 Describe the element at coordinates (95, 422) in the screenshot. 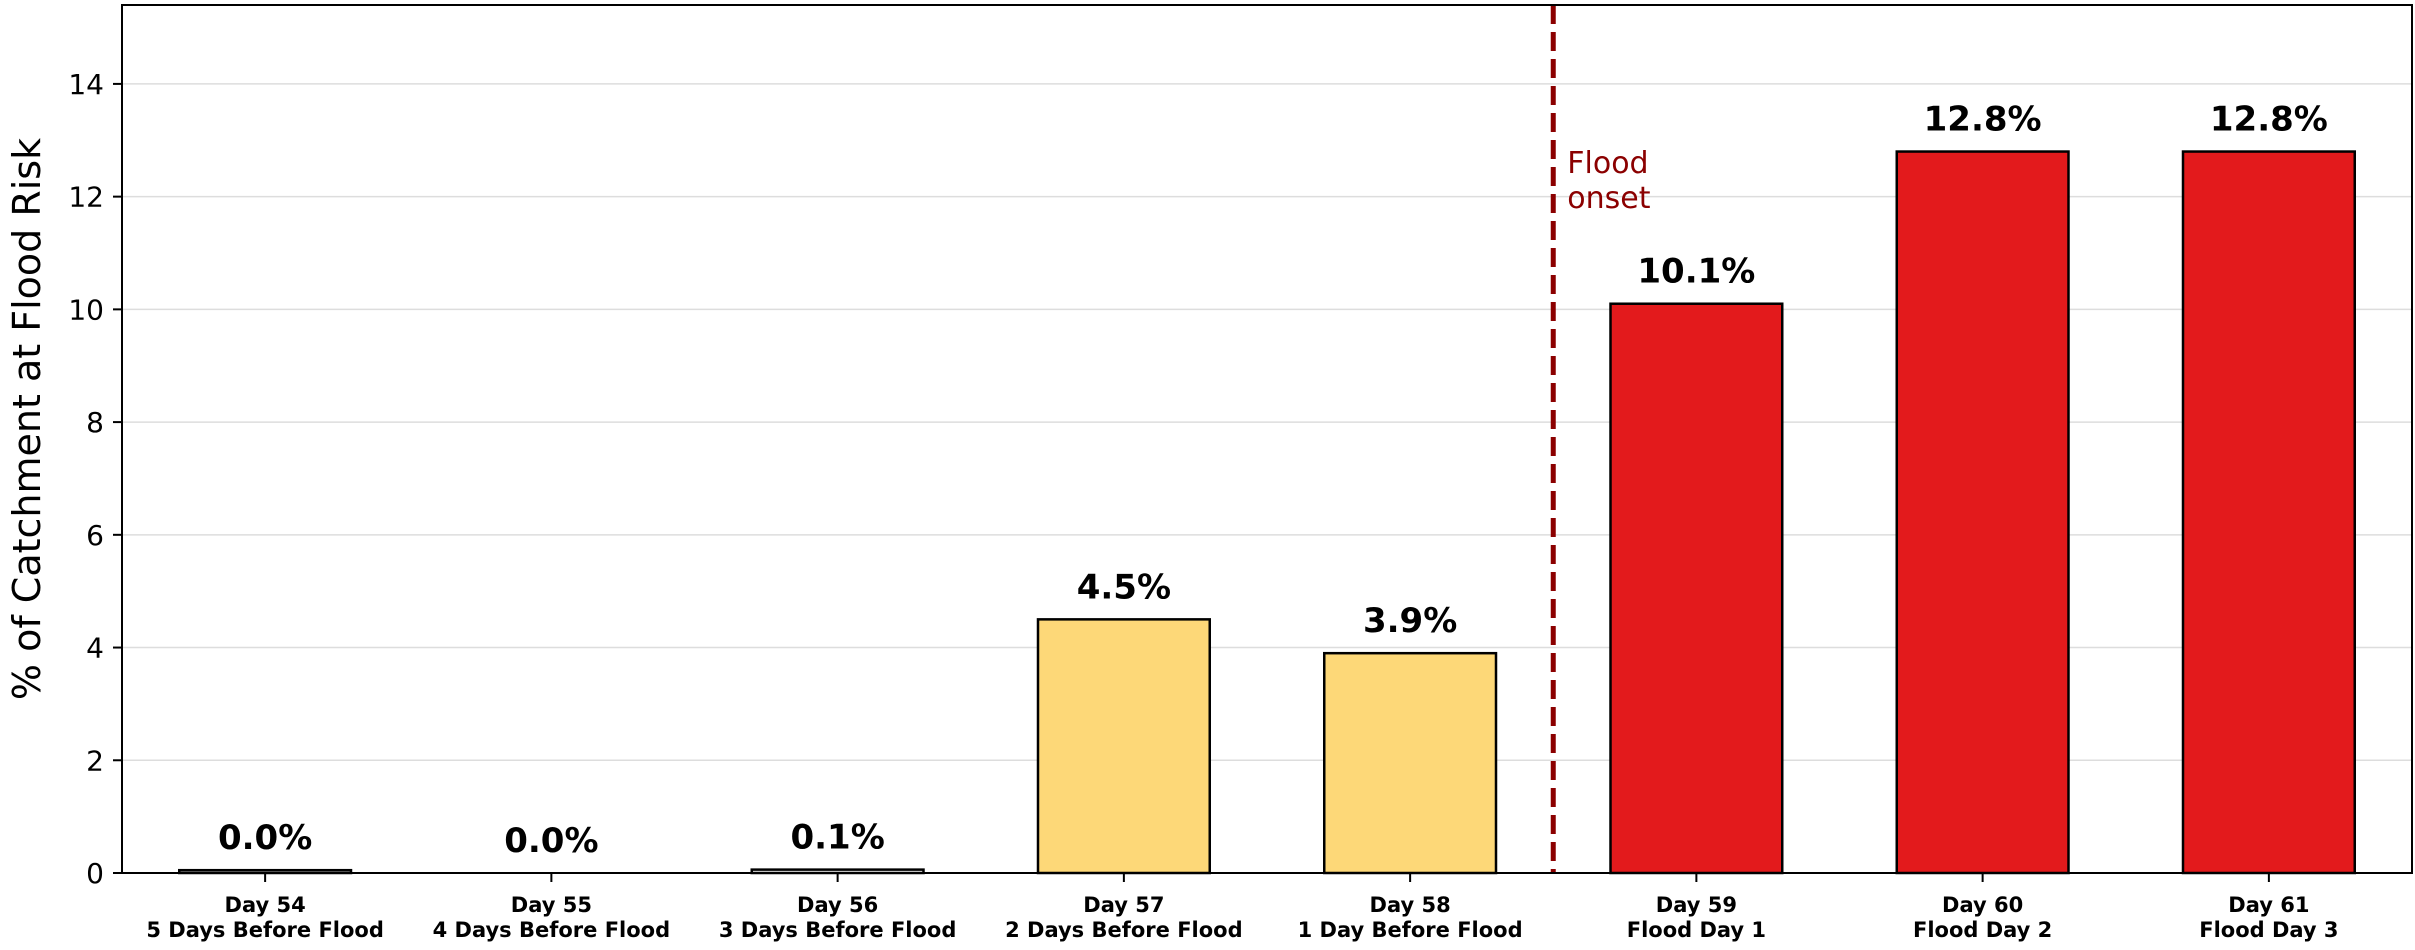

I see `y-tick-label: 8` at that location.